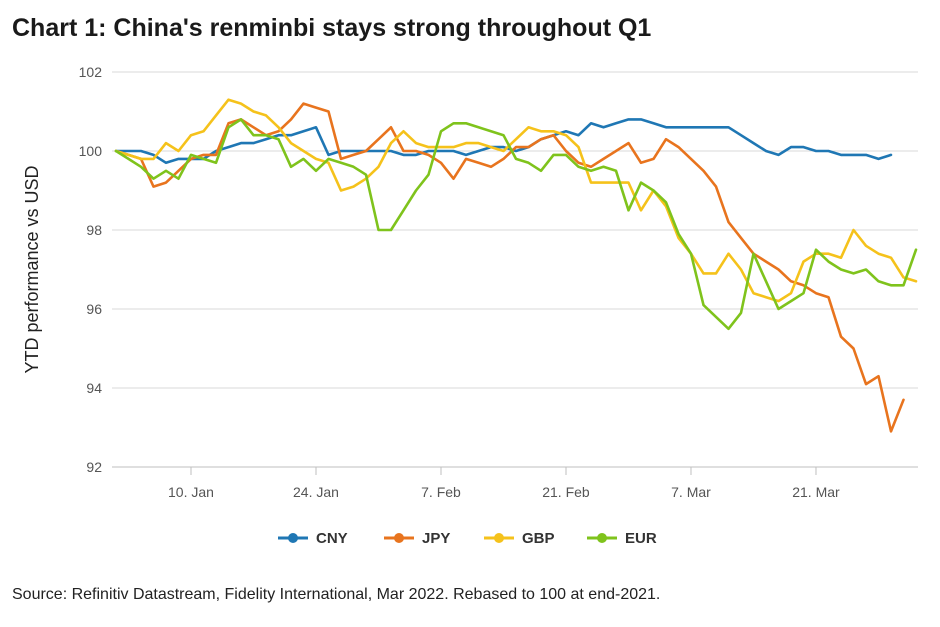 This screenshot has width=940, height=627. Describe the element at coordinates (316, 492) in the screenshot. I see `x-tick-label: 24. Jan` at that location.